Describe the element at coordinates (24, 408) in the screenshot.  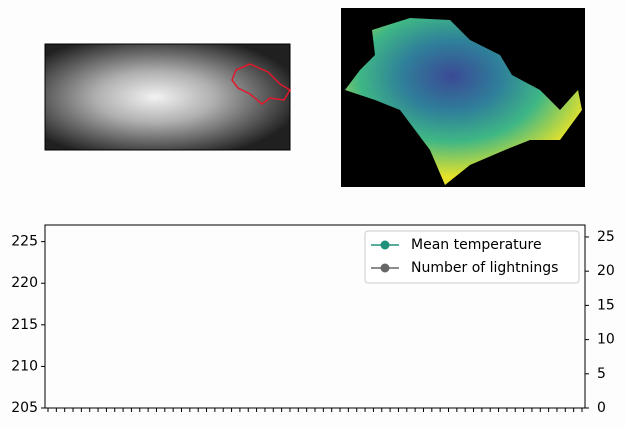
I see `y-tick-label: 205` at that location.